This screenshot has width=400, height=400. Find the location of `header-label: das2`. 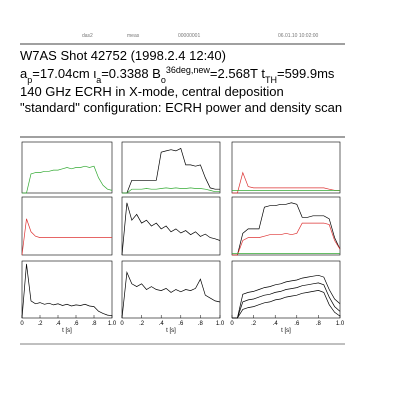

header-label: das2 is located at coordinates (87, 36).